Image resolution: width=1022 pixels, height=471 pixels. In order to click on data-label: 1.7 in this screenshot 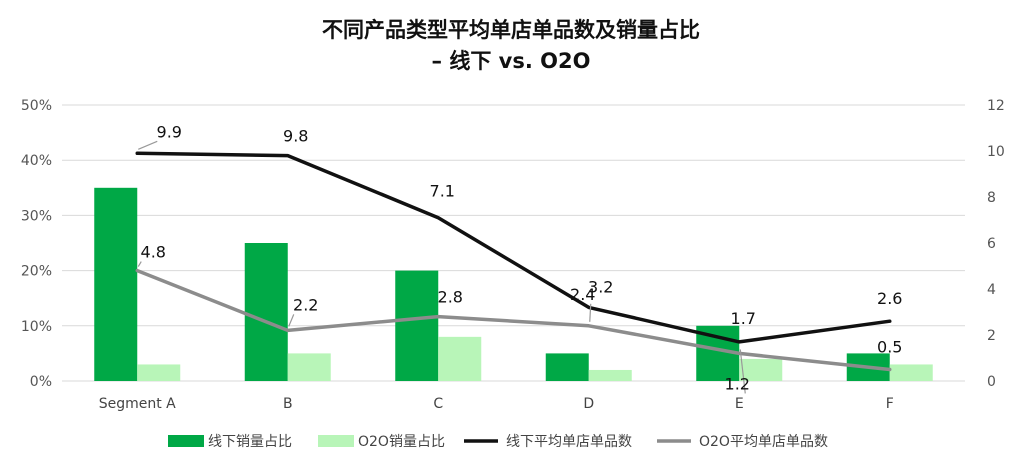, I will do `click(743, 318)`.